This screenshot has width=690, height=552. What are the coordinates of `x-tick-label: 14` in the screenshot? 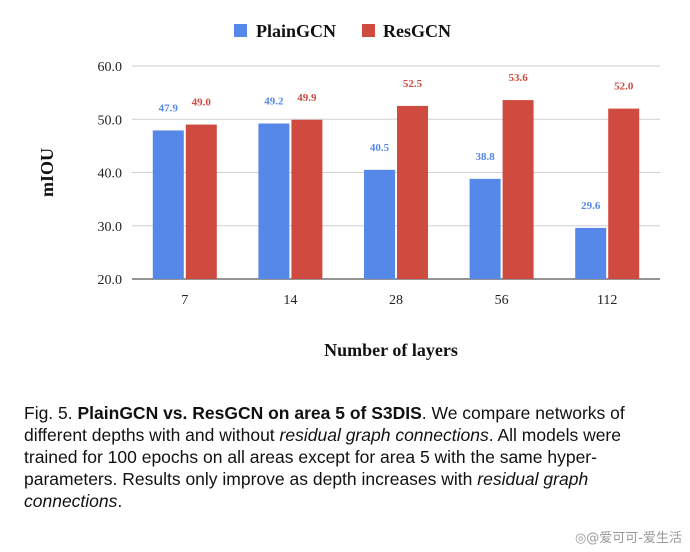 It's located at (290, 300).